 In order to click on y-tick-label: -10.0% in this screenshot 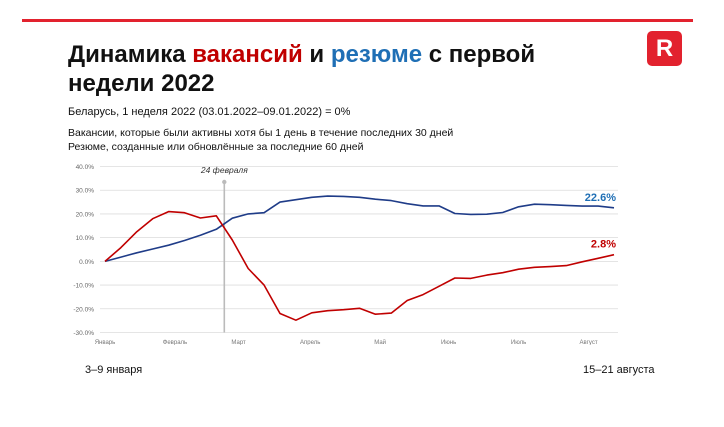, I will do `click(83, 286)`.